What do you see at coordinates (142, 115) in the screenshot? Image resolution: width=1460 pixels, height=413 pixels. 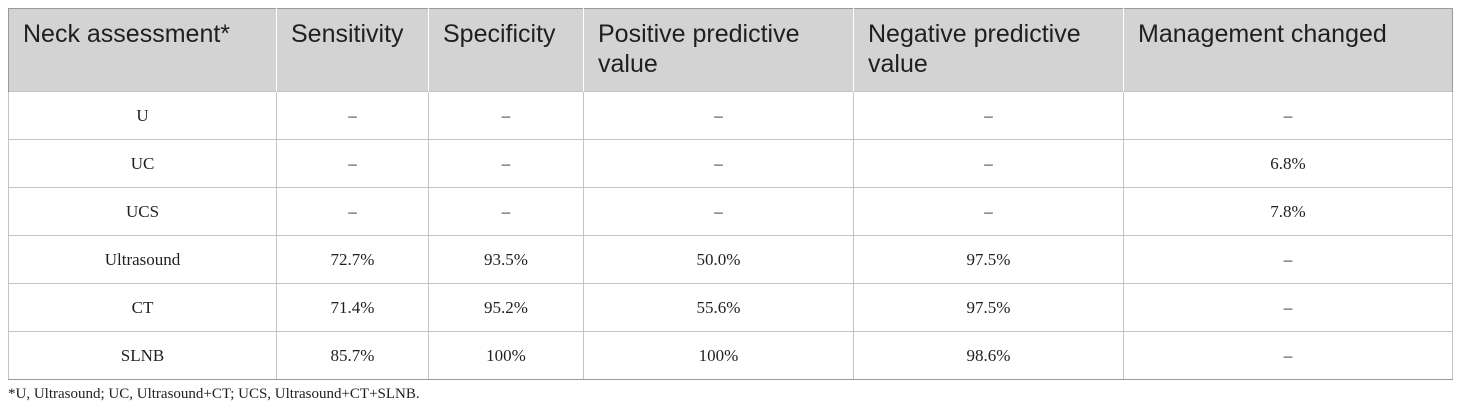 I see `table-cell: U` at bounding box center [142, 115].